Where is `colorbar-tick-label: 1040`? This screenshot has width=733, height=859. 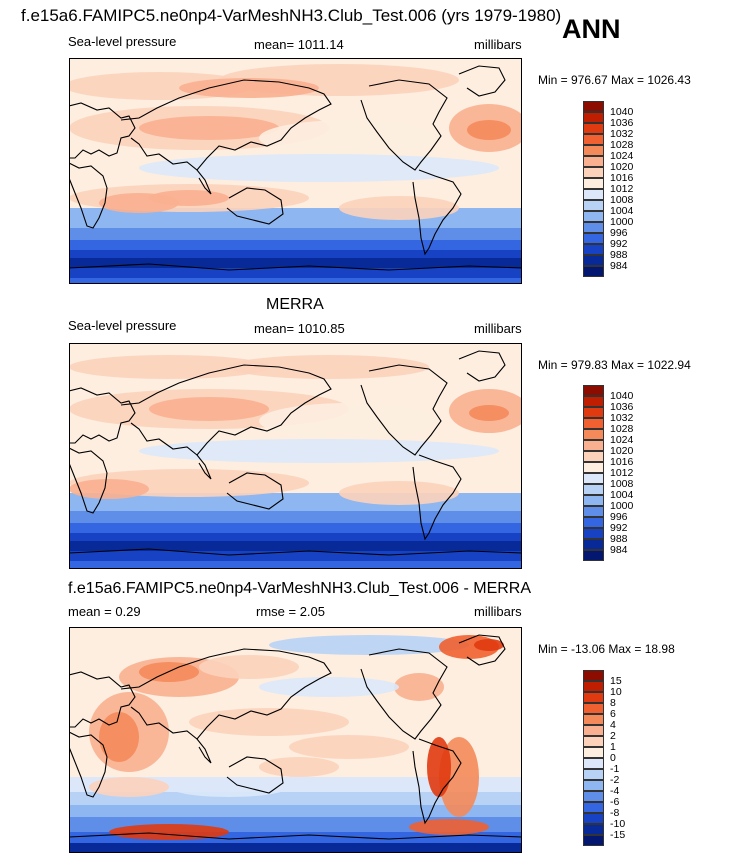 colorbar-tick-label: 1040 is located at coordinates (622, 112).